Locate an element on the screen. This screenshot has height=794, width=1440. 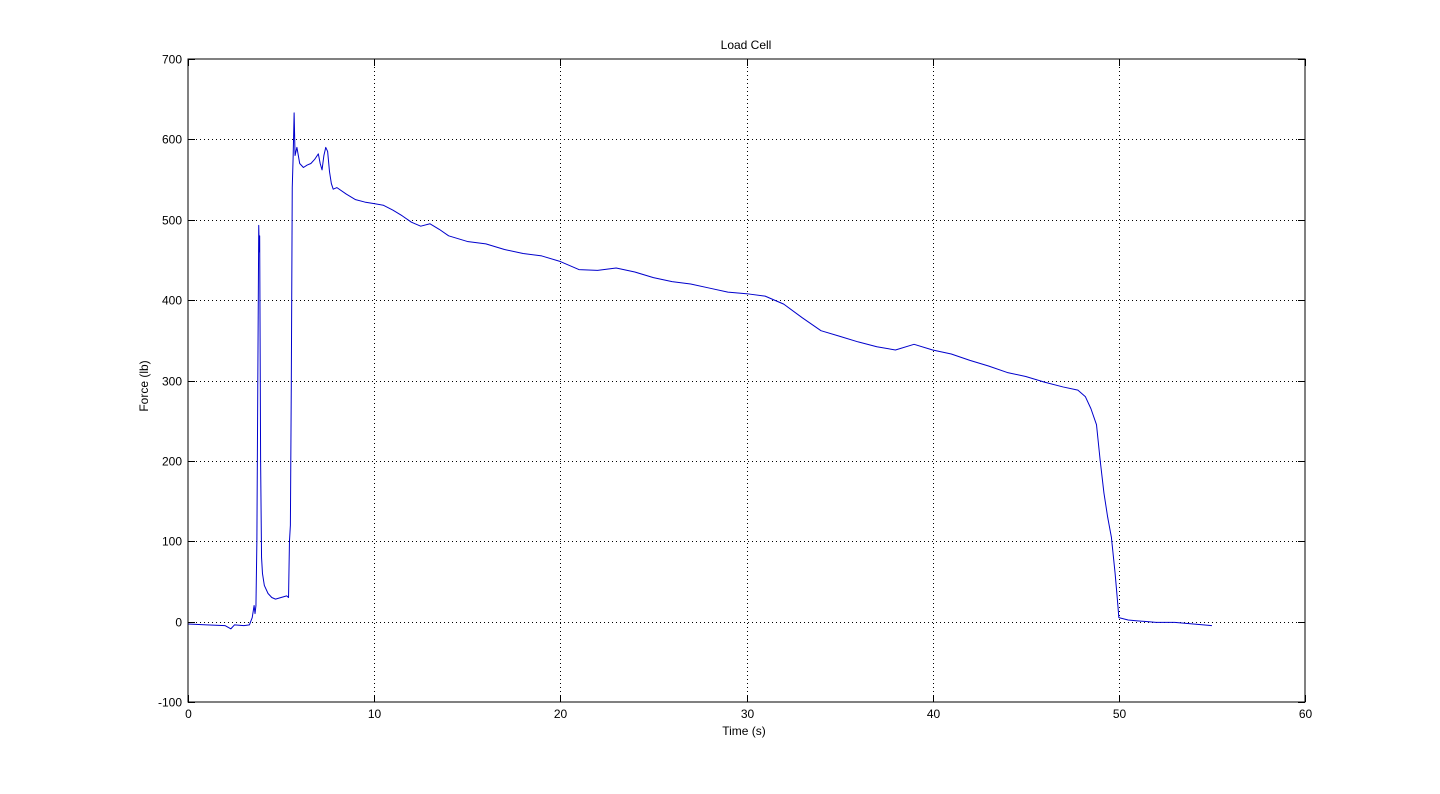
x-tick-labels: 0 10 20 30 40 50 60 is located at coordinates (748, 714).